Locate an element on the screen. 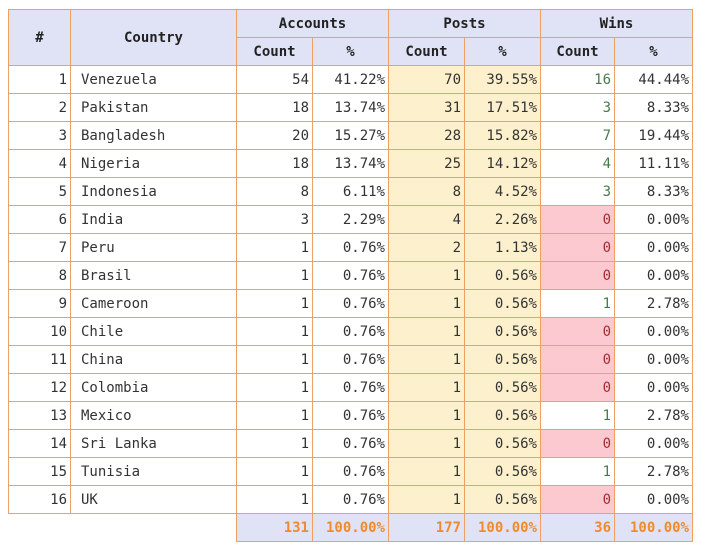 The height and width of the screenshot is (551, 701). posts-group-header: Posts is located at coordinates (464, 23).